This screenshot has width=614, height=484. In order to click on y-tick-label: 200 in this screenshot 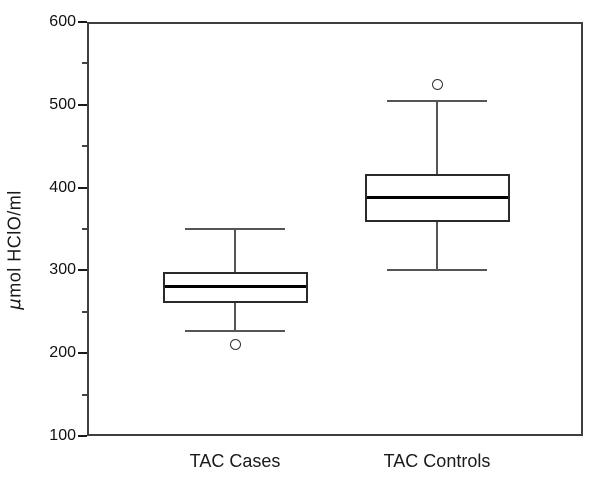, I will do `click(62, 353)`.